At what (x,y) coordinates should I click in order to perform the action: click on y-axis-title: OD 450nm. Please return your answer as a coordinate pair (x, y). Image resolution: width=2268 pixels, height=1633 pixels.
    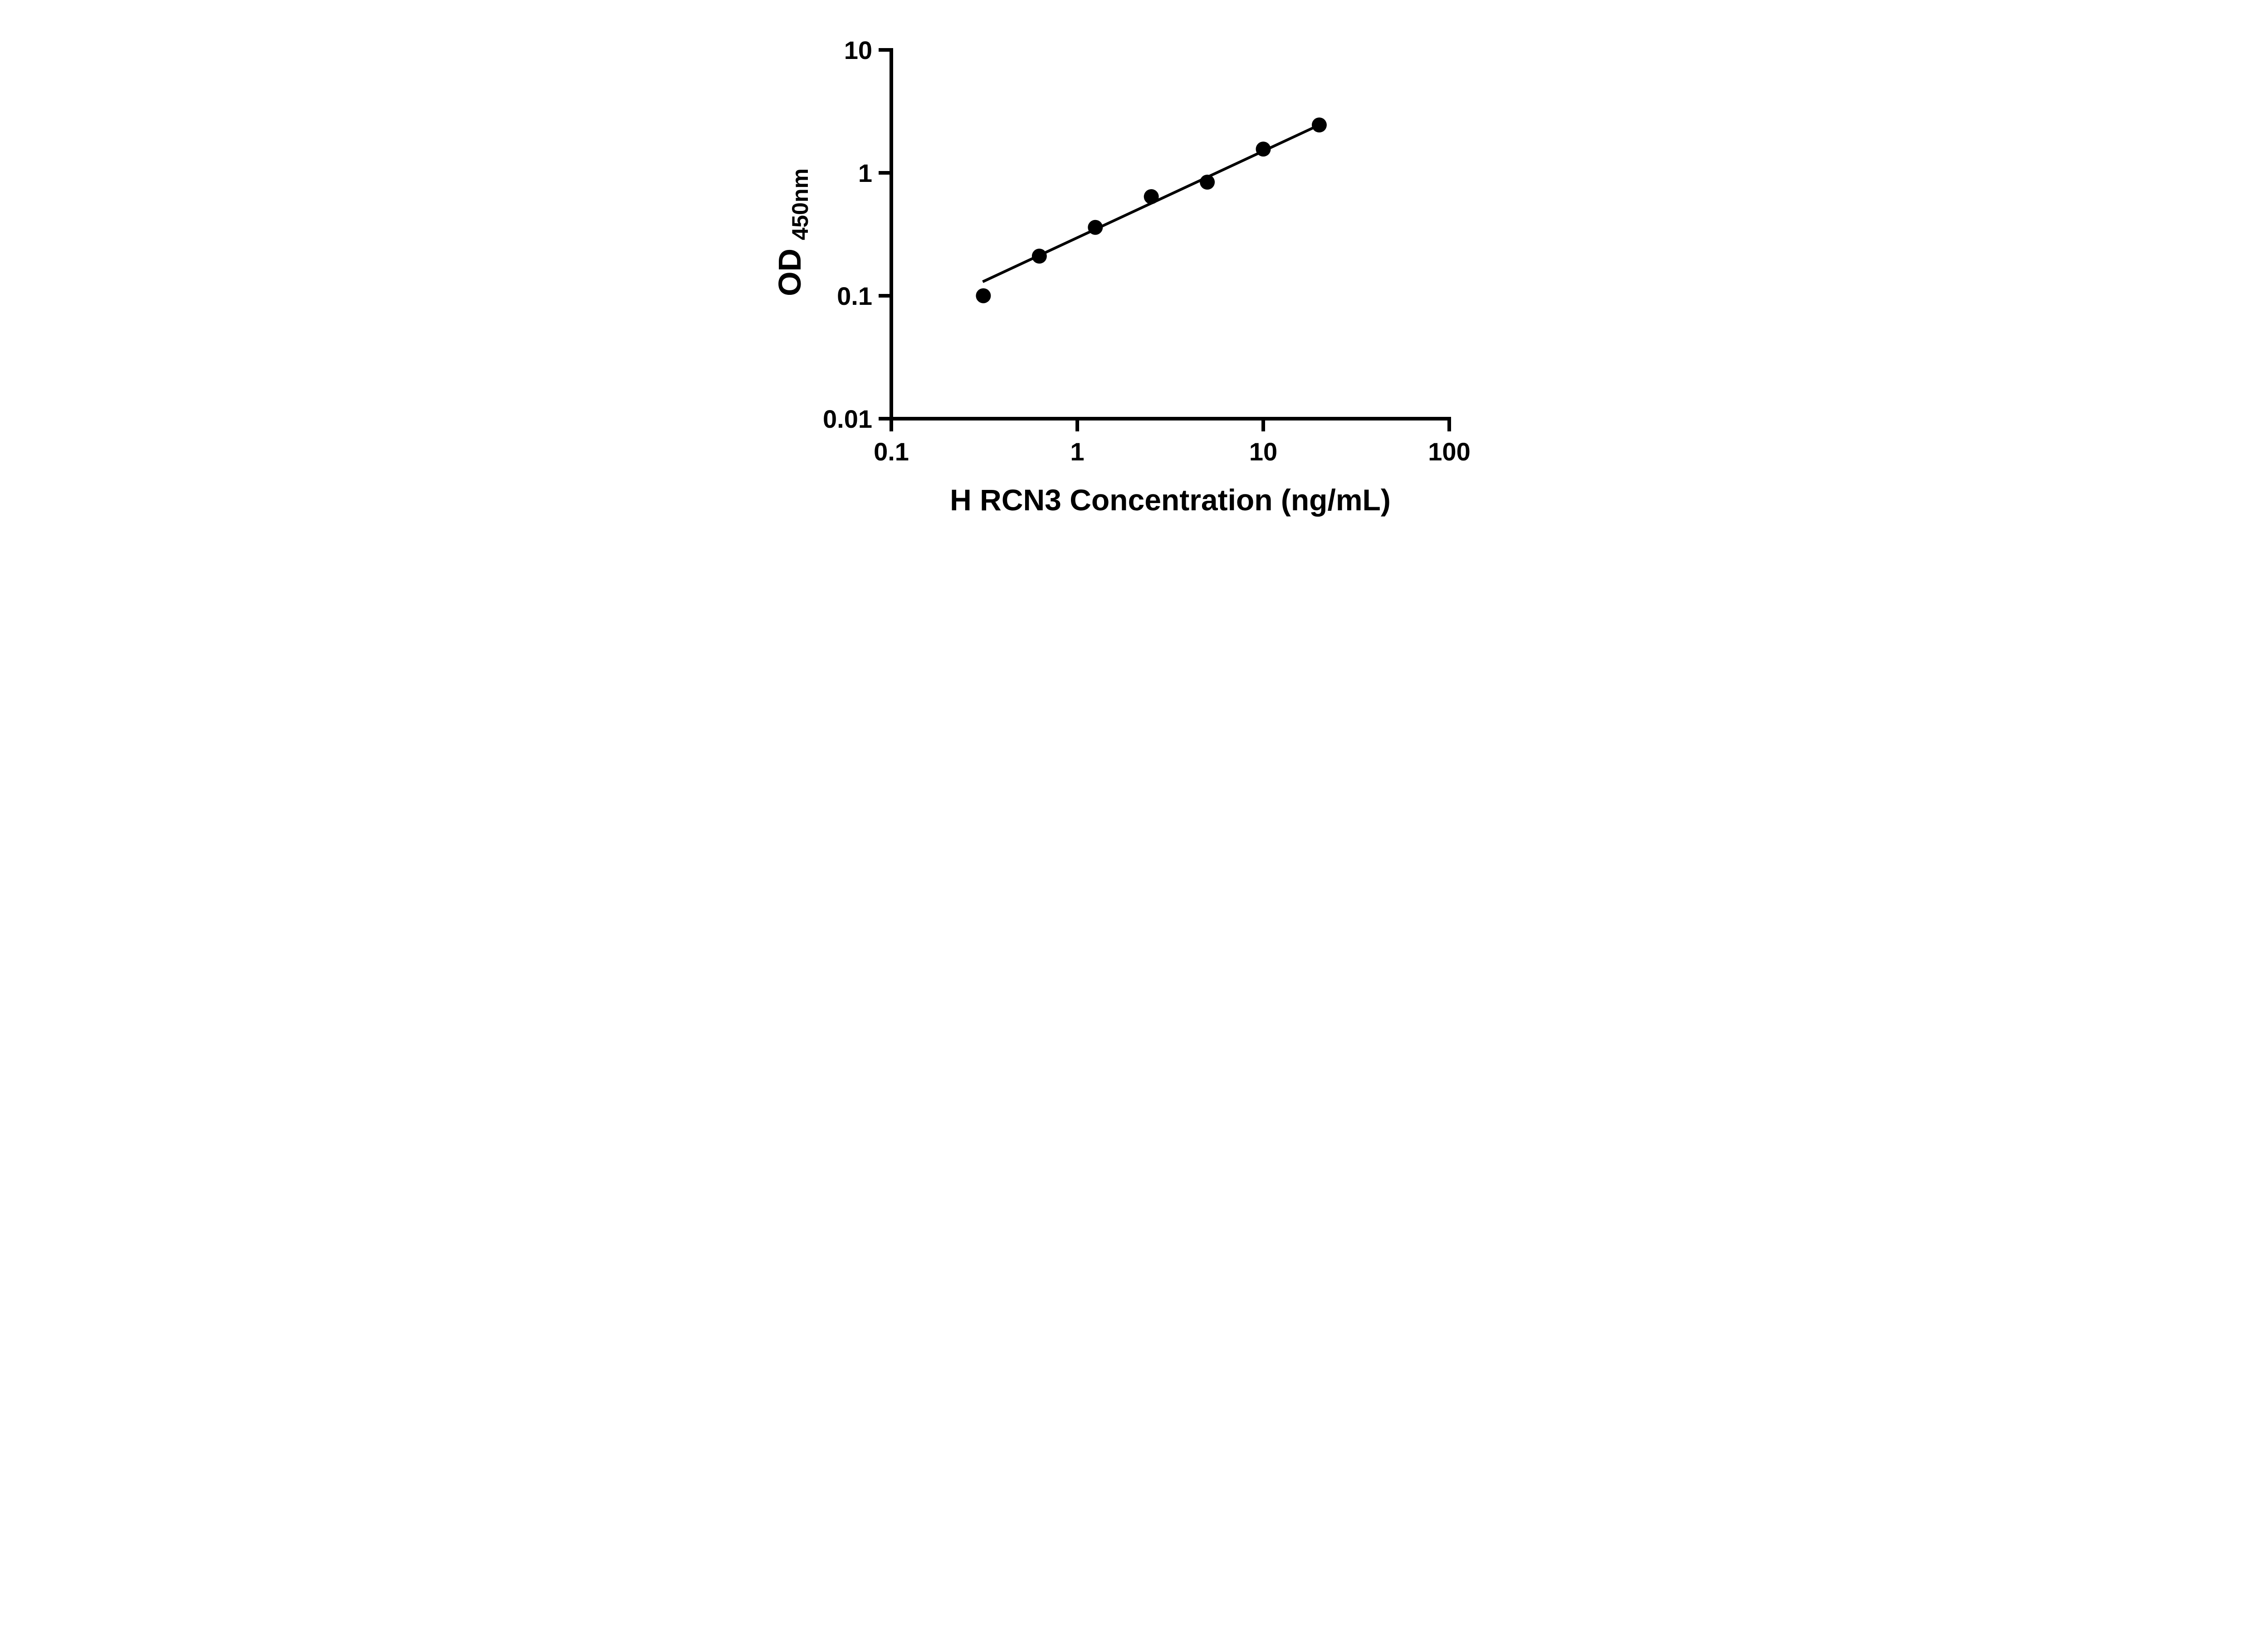
    Looking at the image, I should click on (793, 232).